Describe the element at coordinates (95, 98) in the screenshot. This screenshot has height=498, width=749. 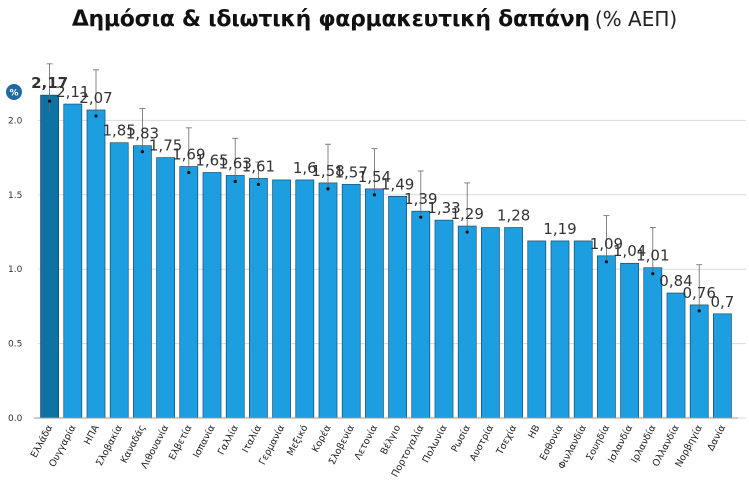
I see `data-label: 2,07` at that location.